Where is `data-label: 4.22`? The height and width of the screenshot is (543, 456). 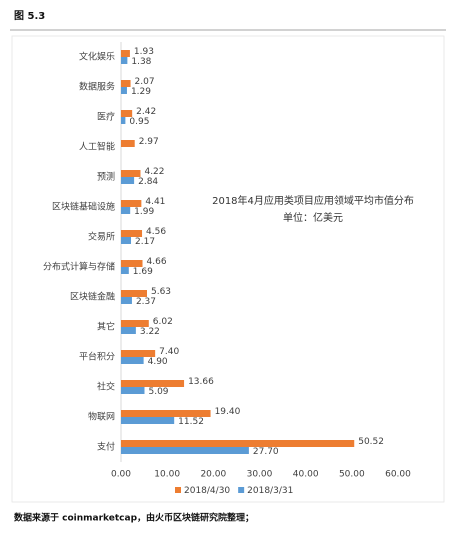 data-label: 4.22 is located at coordinates (154, 172).